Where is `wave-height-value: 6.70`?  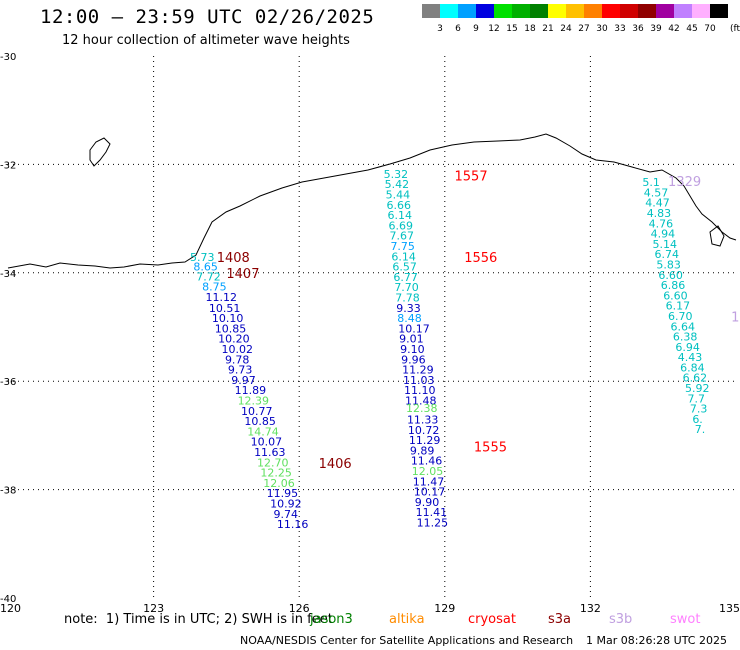
wave-height-value: 6.70 is located at coordinates (680, 316).